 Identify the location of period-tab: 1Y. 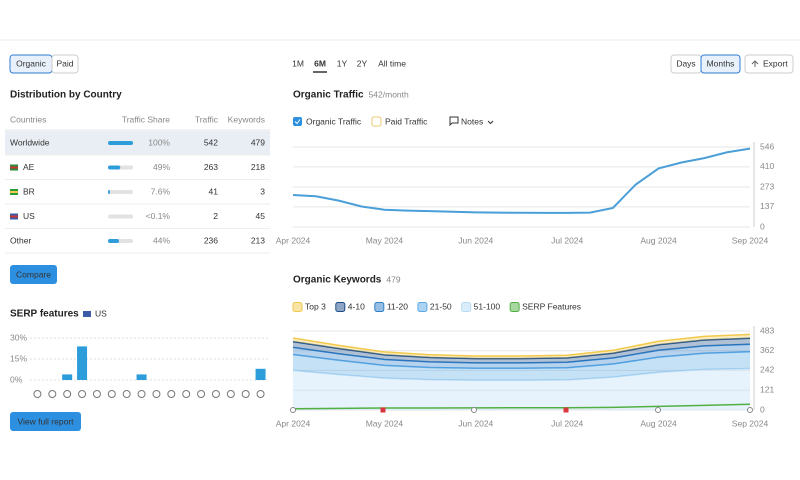
(342, 63).